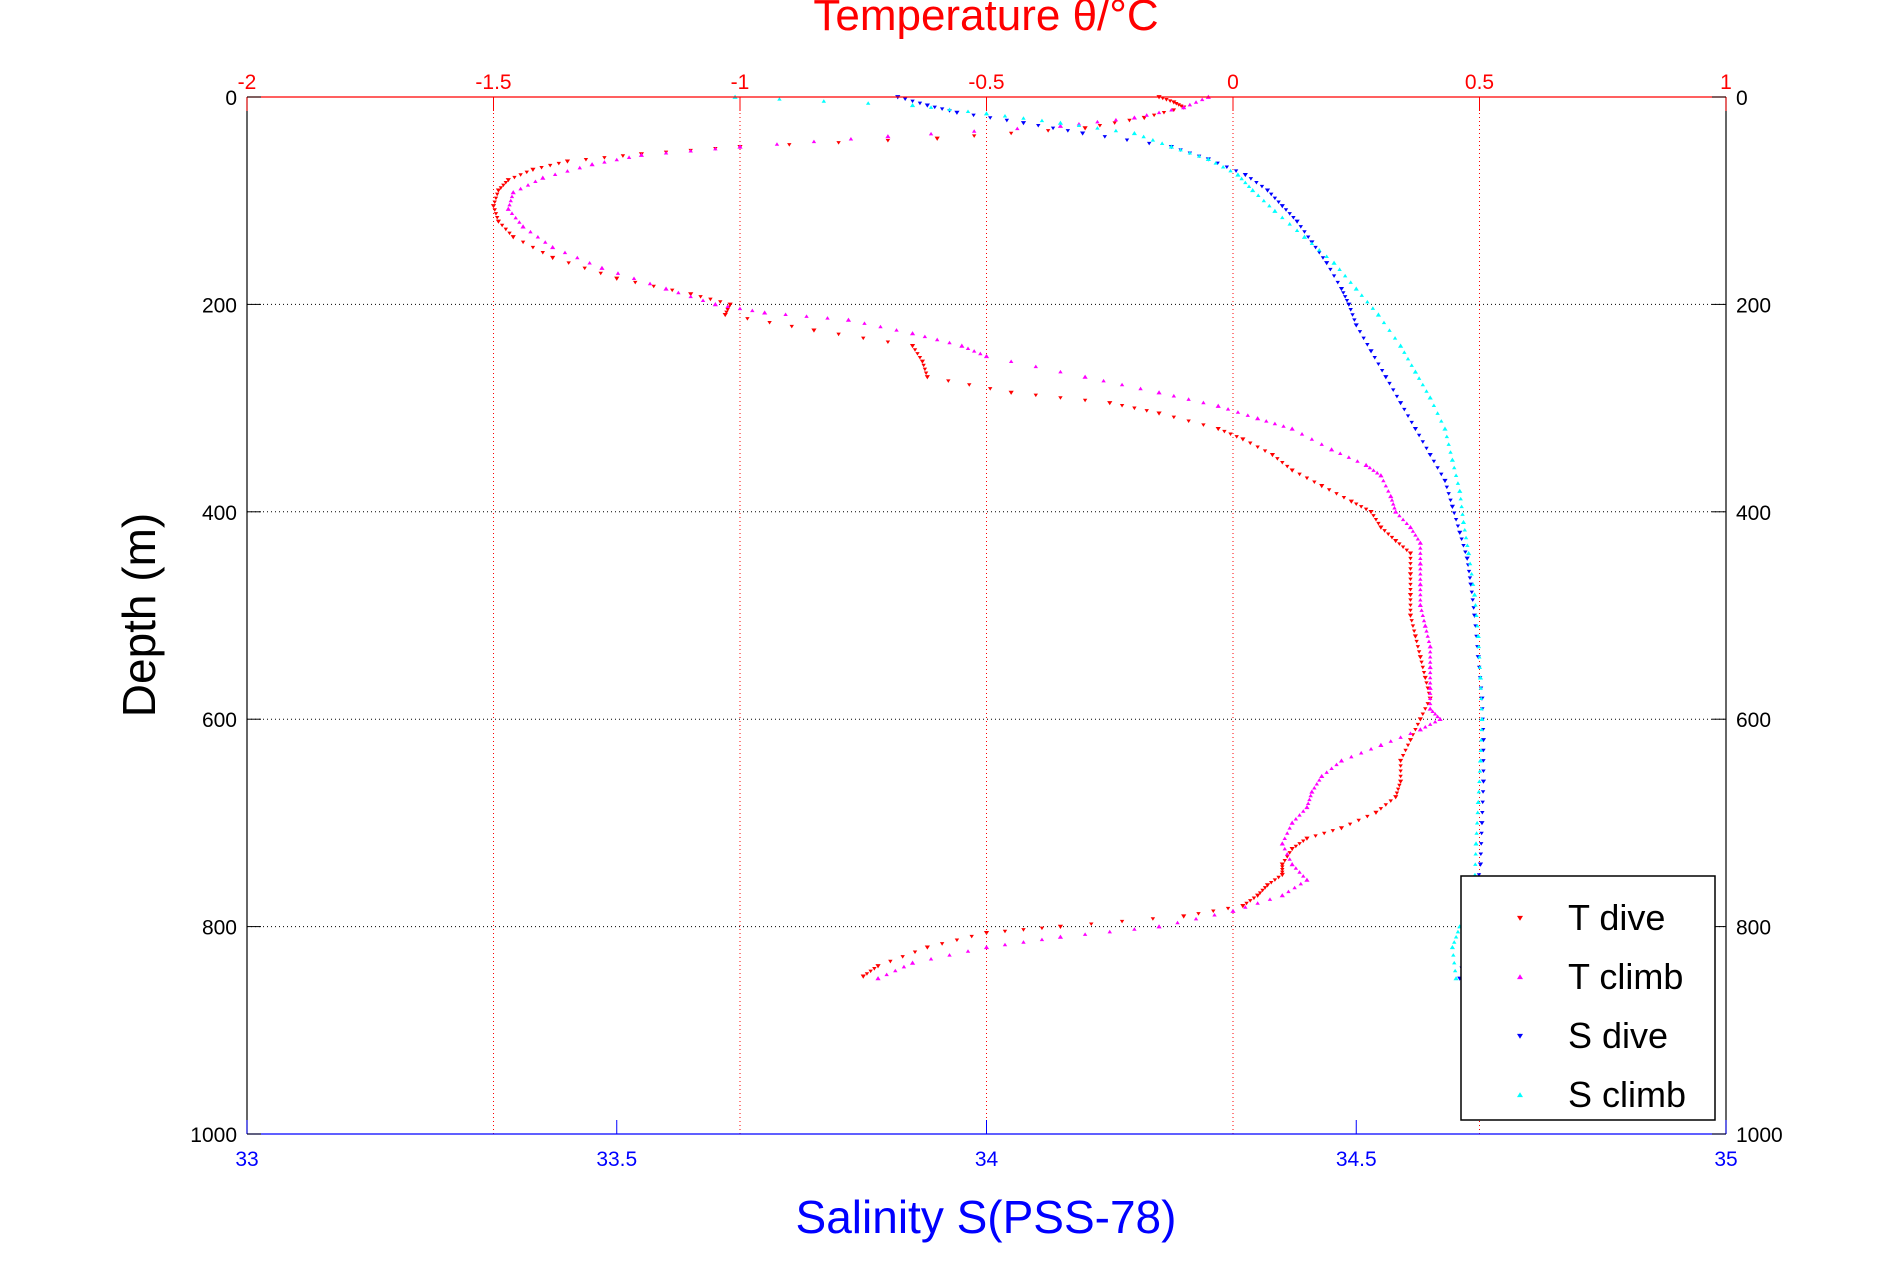 The width and height of the screenshot is (1891, 1262). I want to click on temperature-tick-label: -1, so click(740, 82).